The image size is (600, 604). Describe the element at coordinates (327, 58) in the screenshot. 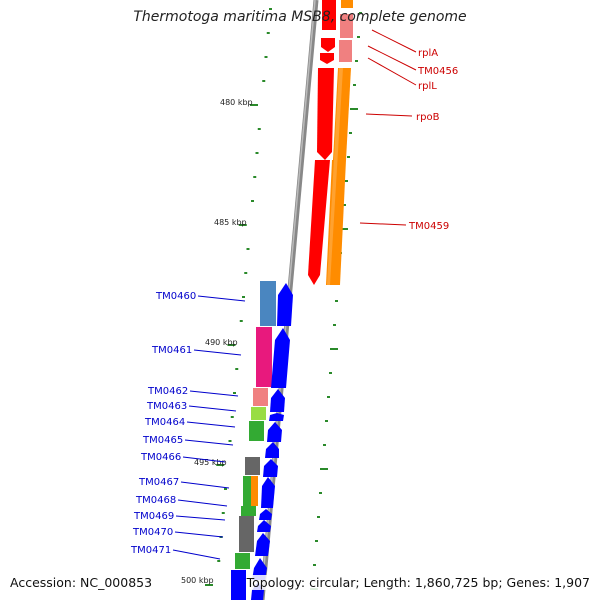

I see `gene-red-TM0456` at that location.